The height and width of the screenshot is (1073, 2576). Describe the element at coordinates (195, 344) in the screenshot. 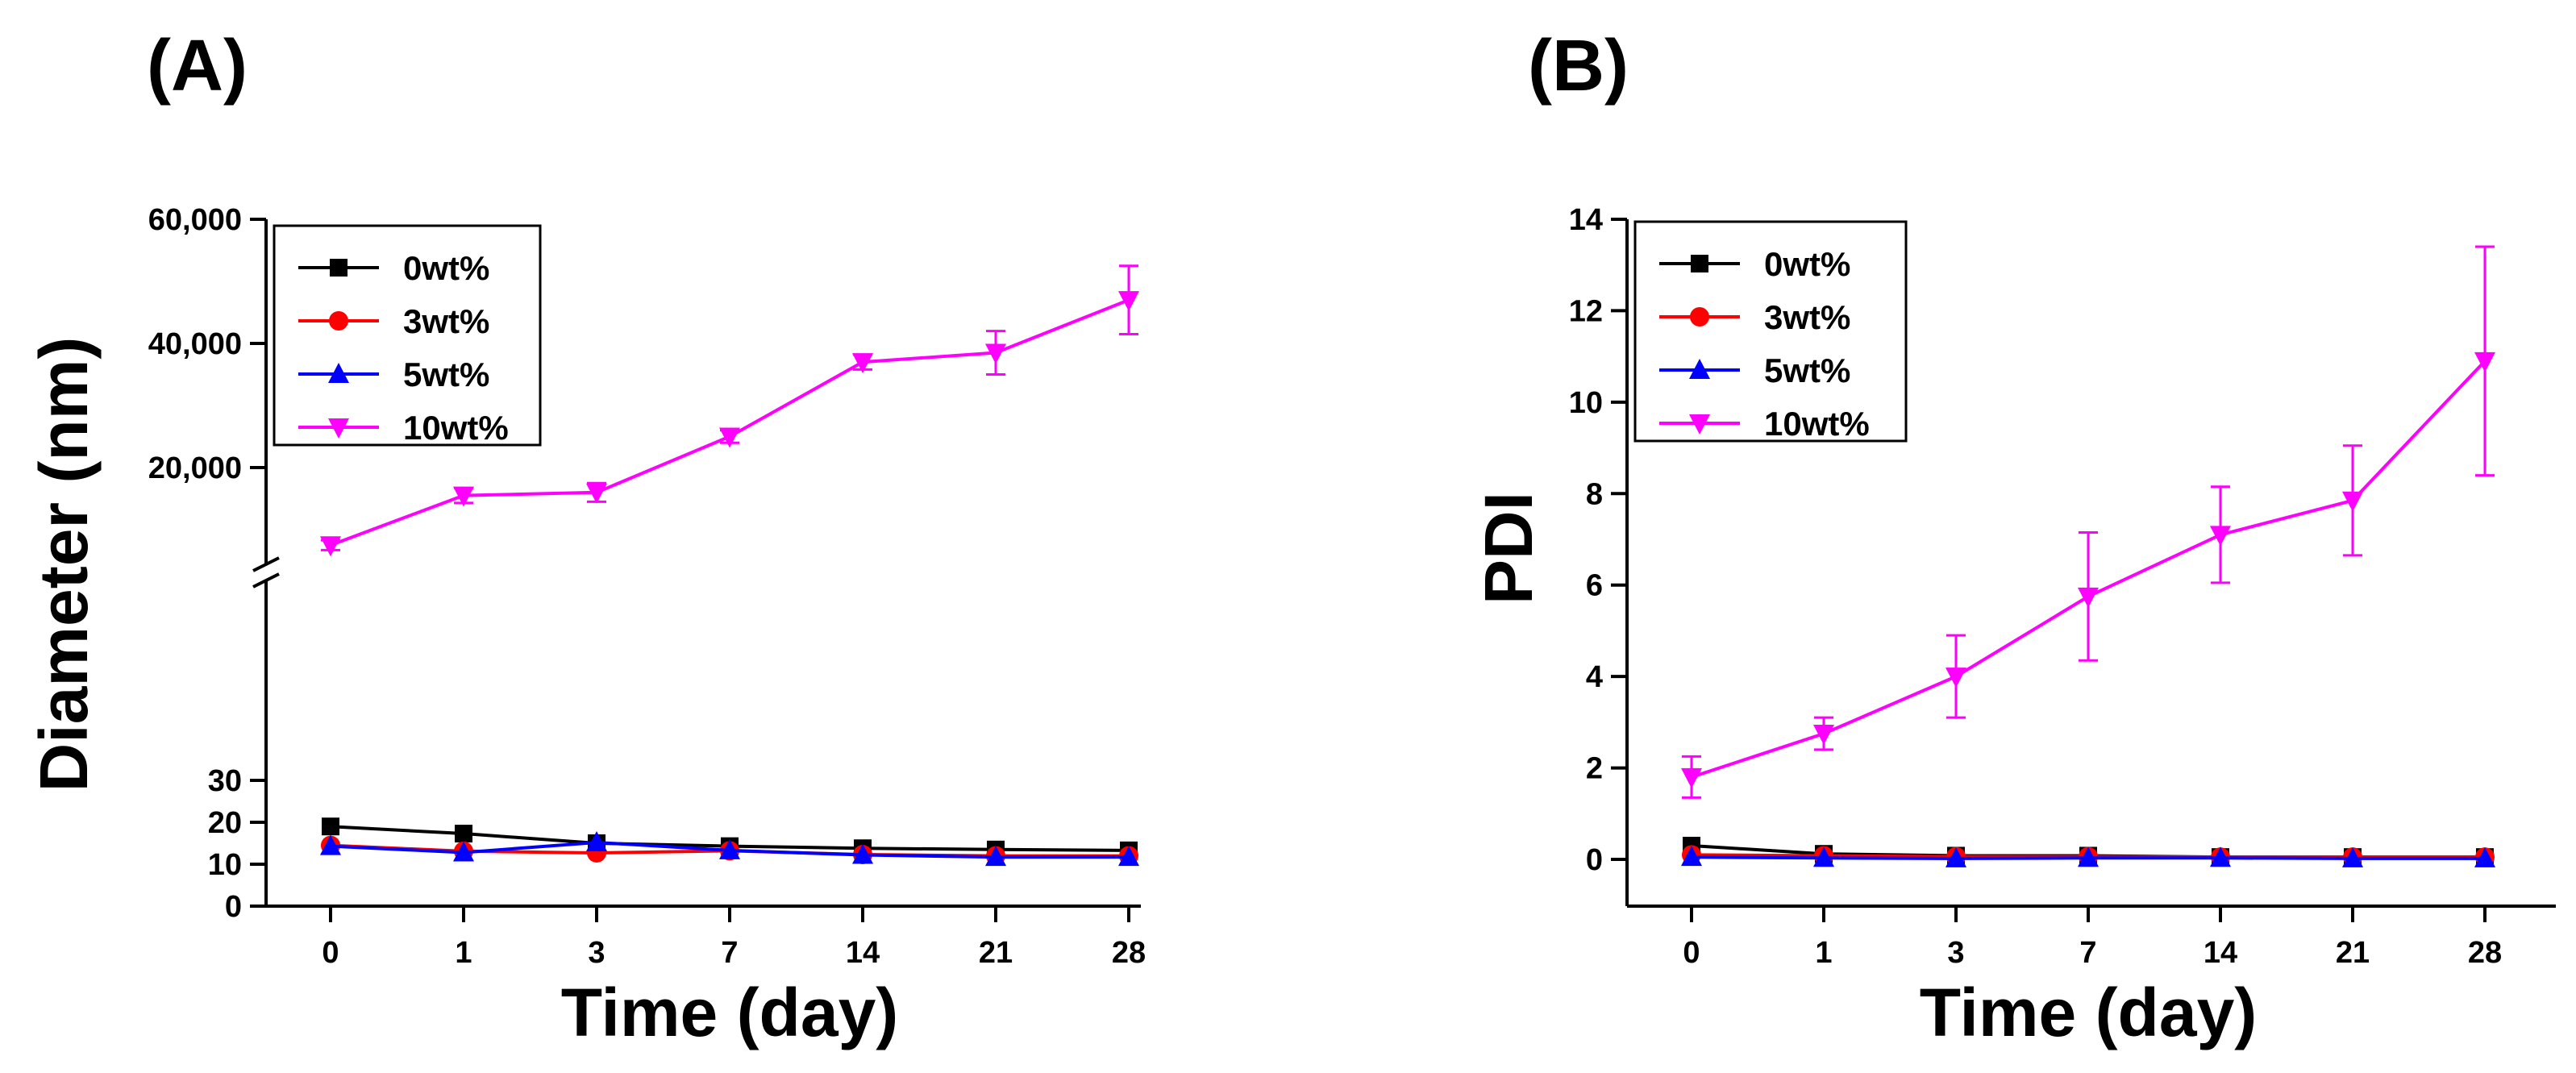

I see `y-tick-label: 40,000` at that location.